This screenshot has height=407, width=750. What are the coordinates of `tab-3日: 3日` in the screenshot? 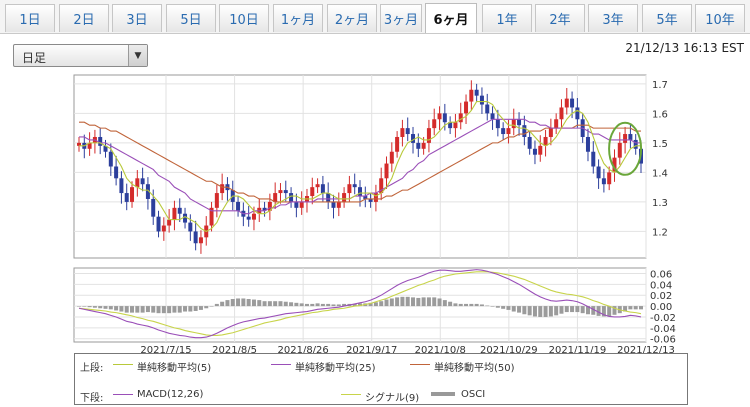 It's located at (137, 18).